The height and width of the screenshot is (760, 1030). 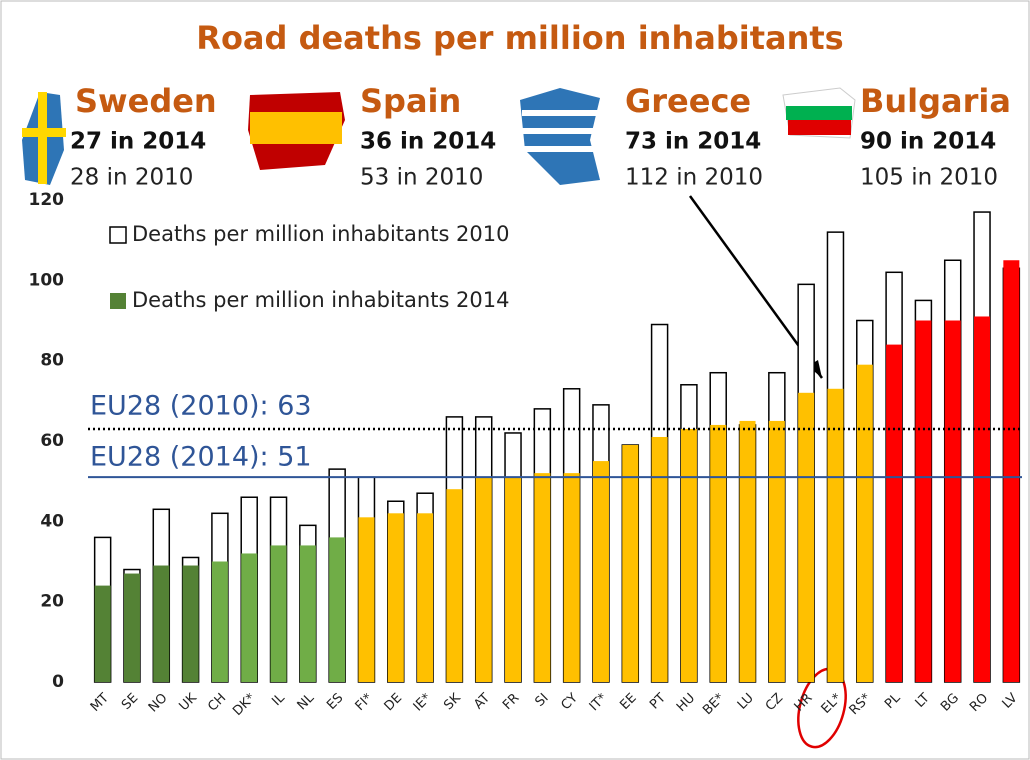 What do you see at coordinates (519, 38) in the screenshot?
I see `chart-title: Road deaths per million inhabitants` at bounding box center [519, 38].